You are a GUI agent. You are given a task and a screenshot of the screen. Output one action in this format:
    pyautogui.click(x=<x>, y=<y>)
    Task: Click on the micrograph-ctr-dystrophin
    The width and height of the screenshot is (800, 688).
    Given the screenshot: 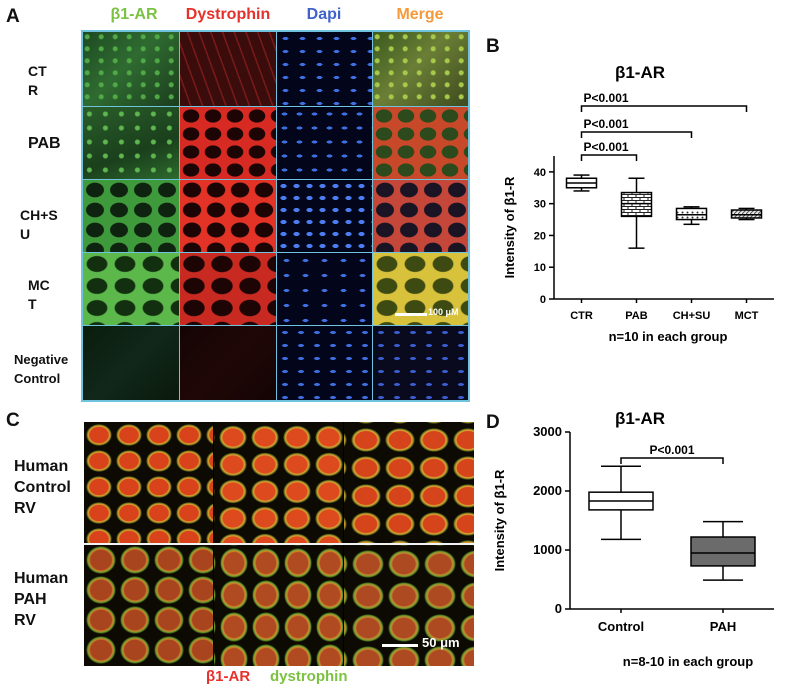 What is the action you would take?
    pyautogui.click(x=228, y=69)
    